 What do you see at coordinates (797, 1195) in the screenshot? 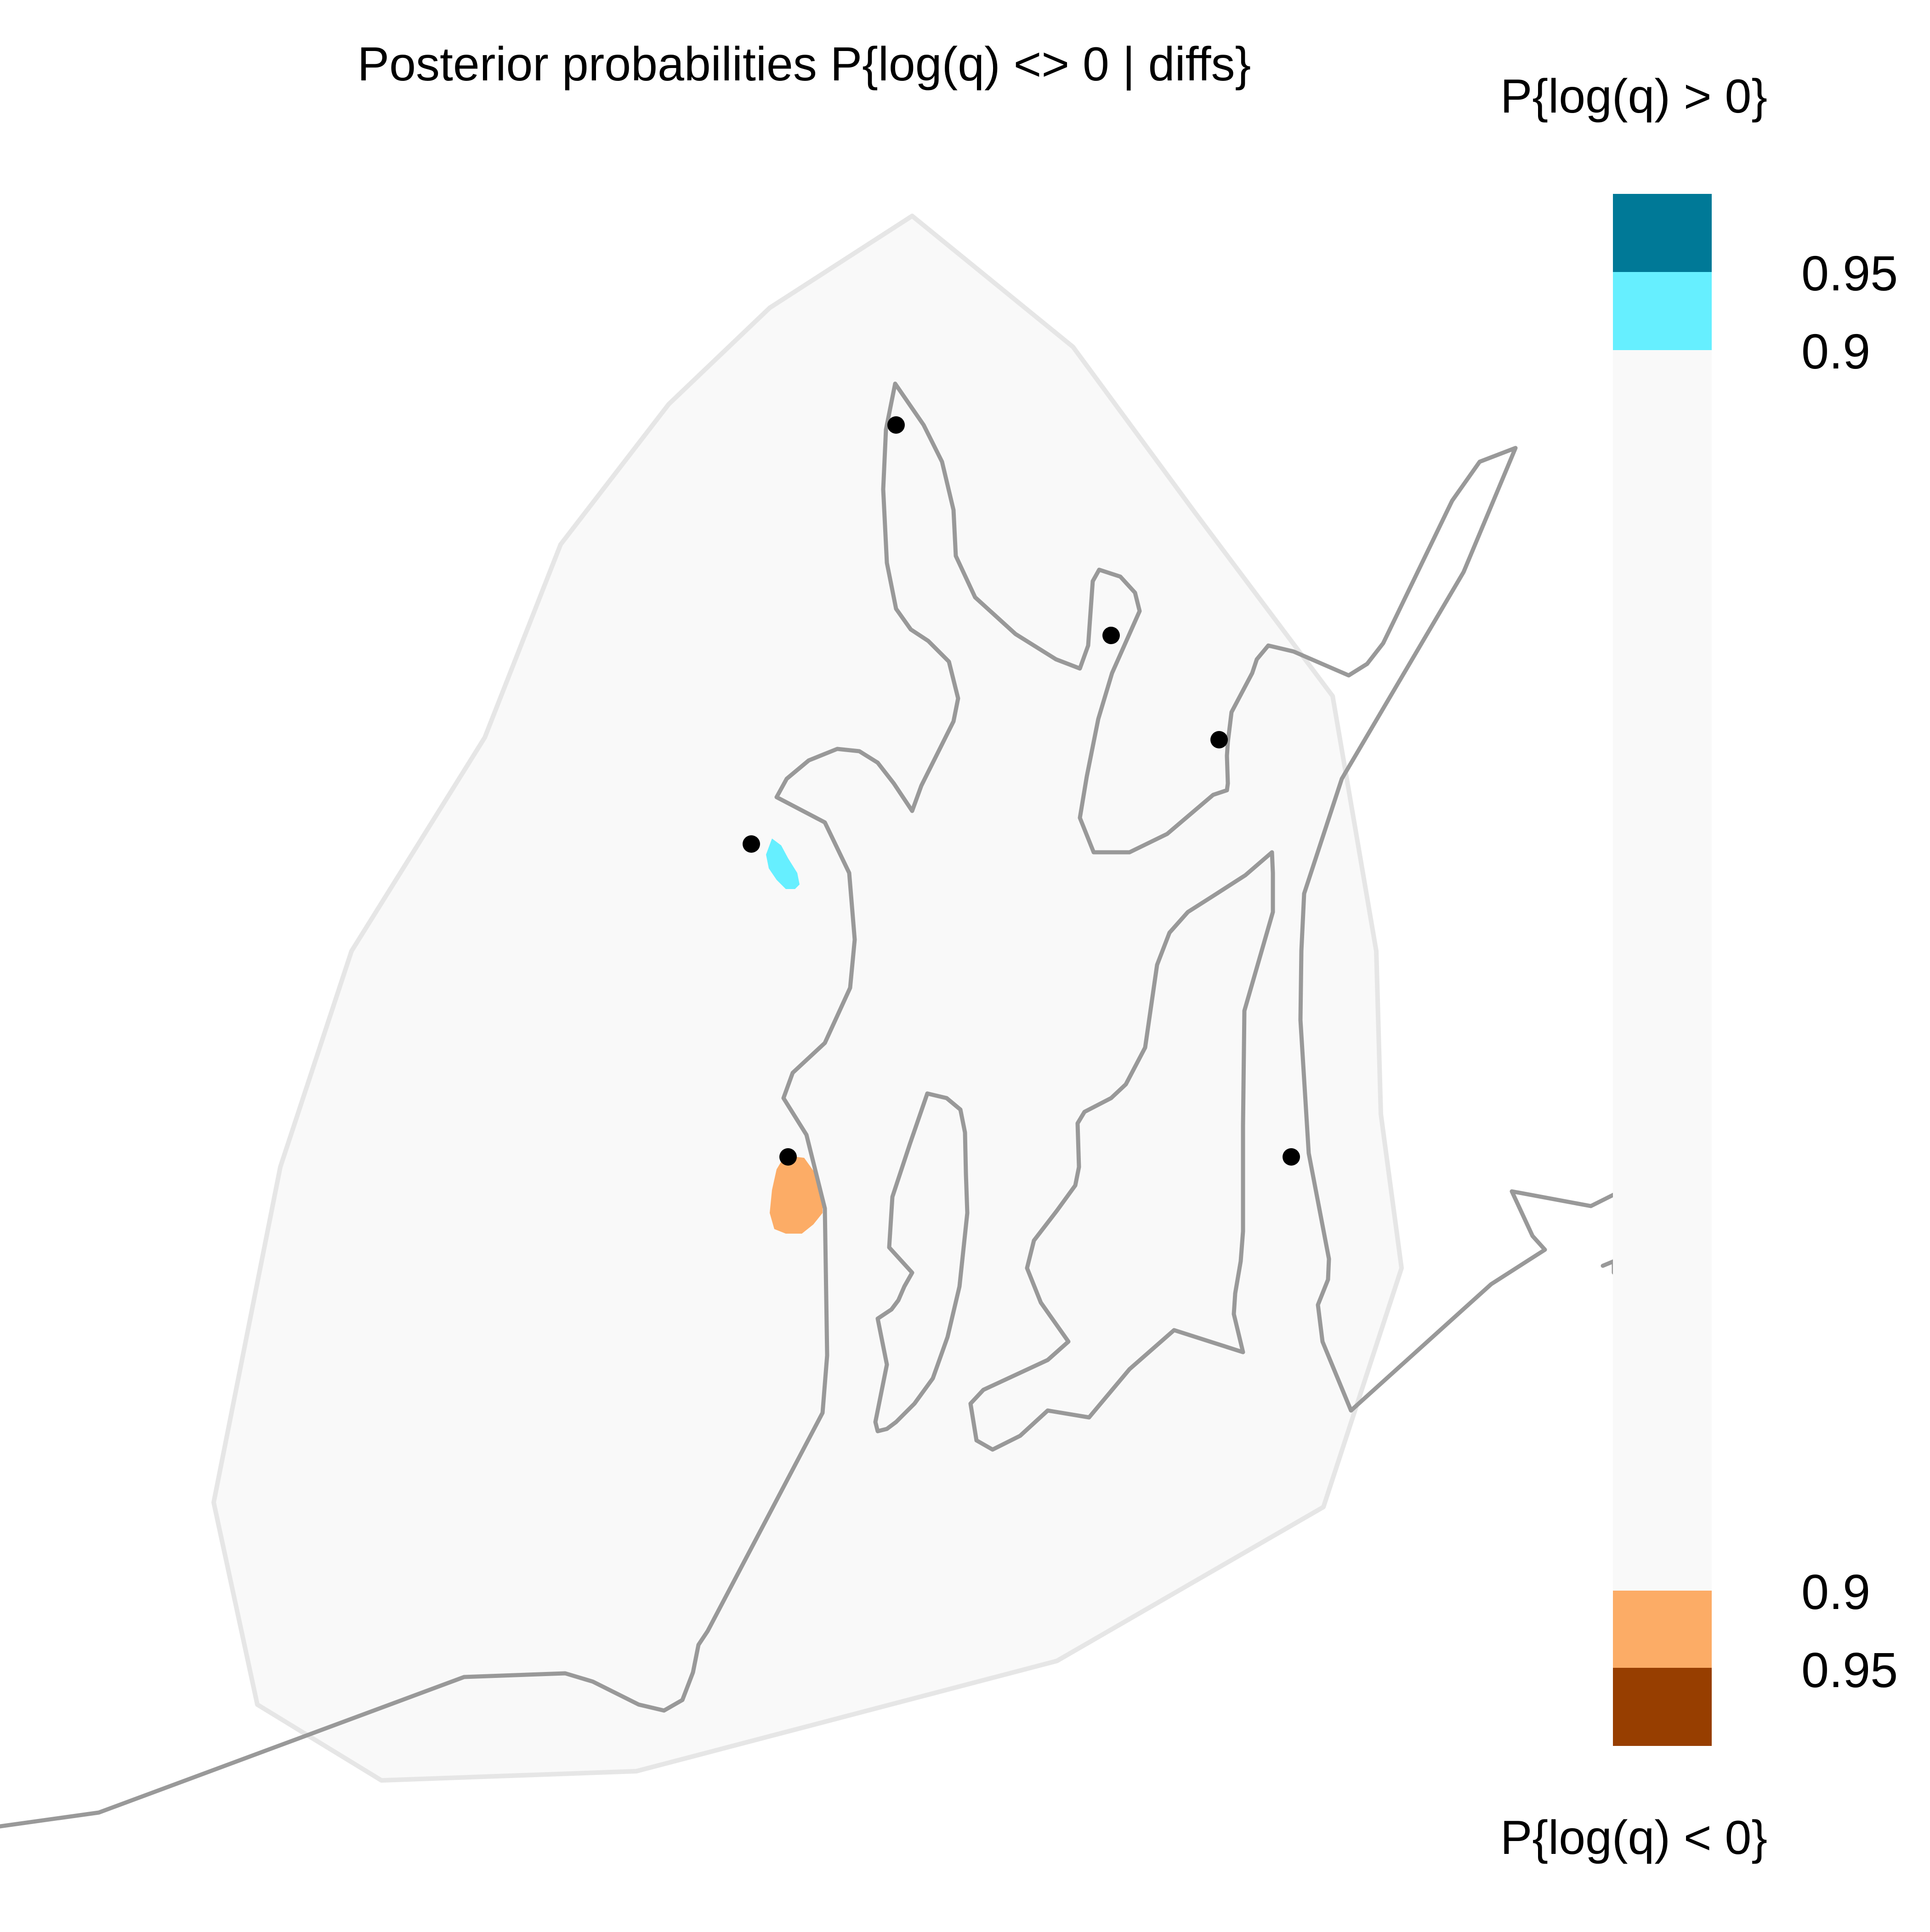
I see `negative-region` at bounding box center [797, 1195].